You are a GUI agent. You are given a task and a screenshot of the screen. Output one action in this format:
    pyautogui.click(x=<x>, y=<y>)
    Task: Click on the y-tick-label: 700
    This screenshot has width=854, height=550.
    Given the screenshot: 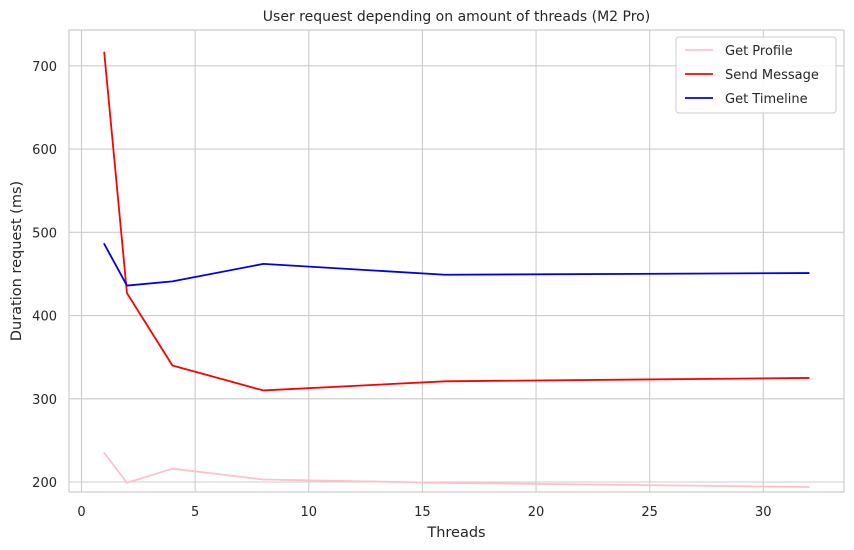 What is the action you would take?
    pyautogui.click(x=44, y=67)
    